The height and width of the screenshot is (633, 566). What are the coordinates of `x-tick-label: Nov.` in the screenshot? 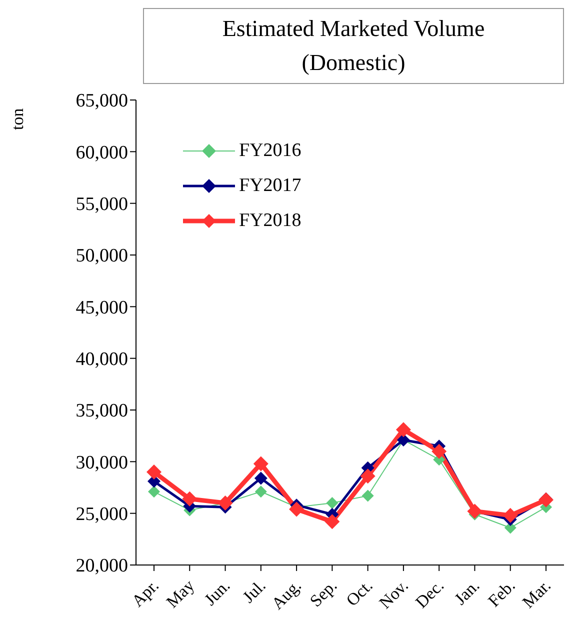 It's located at (394, 594).